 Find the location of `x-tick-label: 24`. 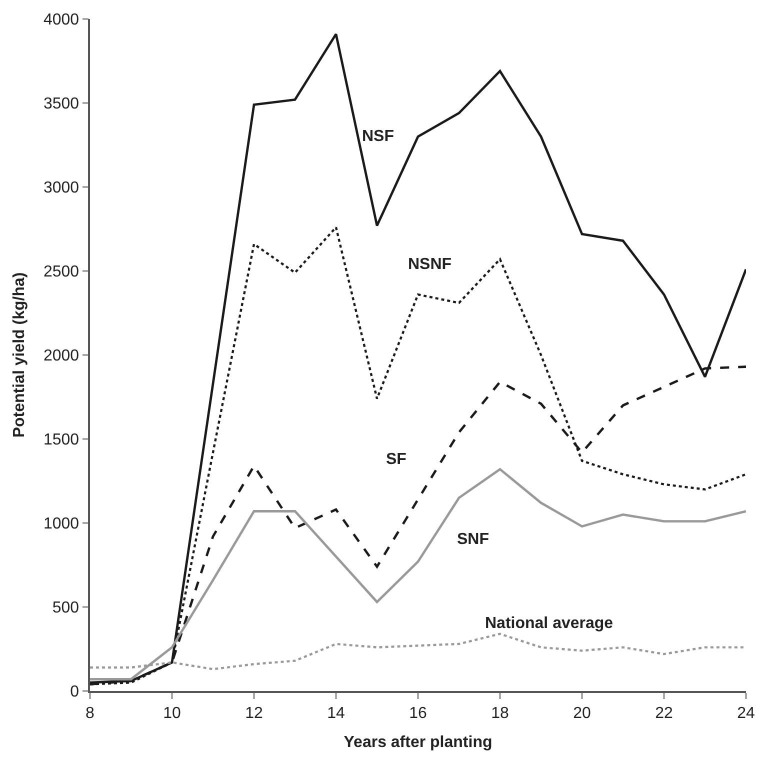

x-tick-label: 24 is located at coordinates (746, 713).